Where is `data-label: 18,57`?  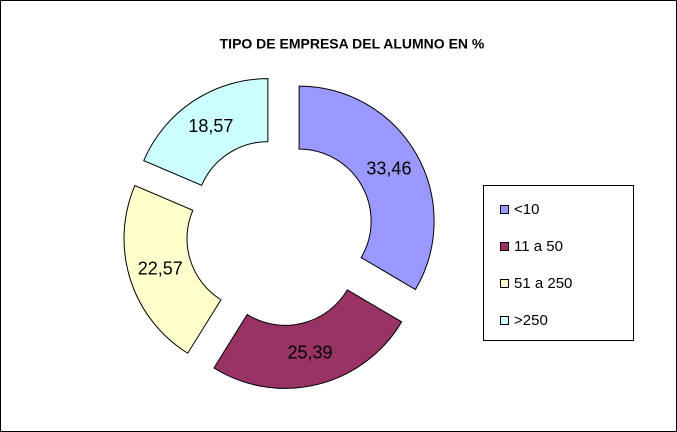
data-label: 18,57 is located at coordinates (210, 126).